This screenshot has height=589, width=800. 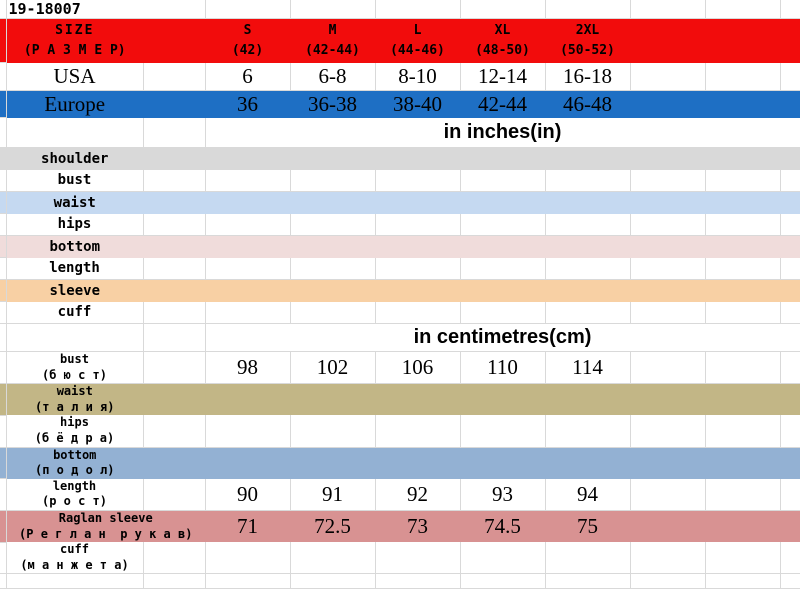 What do you see at coordinates (417, 50) in the screenshot?
I see `size-range: (44-46)` at bounding box center [417, 50].